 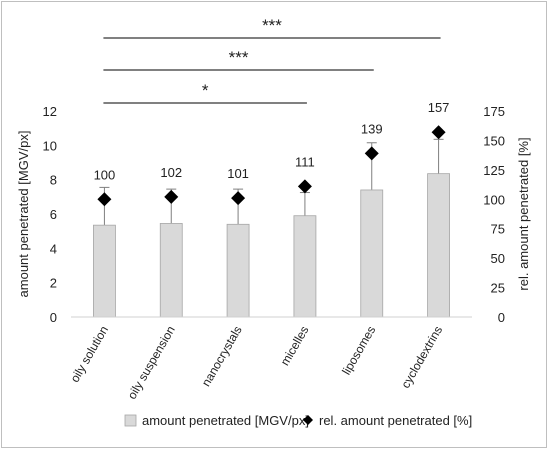 I want to click on x-tick-label: cyclodextrins, so click(x=421, y=357).